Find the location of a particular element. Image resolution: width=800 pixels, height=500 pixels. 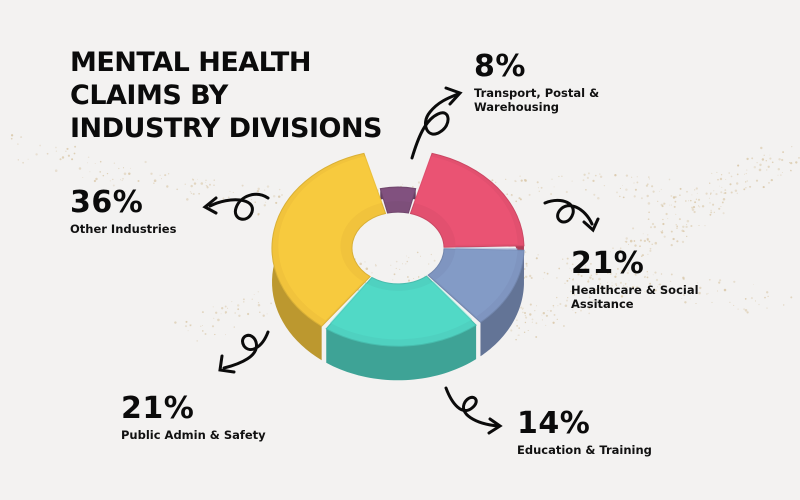

donut-chart is located at coordinates (398, 266).